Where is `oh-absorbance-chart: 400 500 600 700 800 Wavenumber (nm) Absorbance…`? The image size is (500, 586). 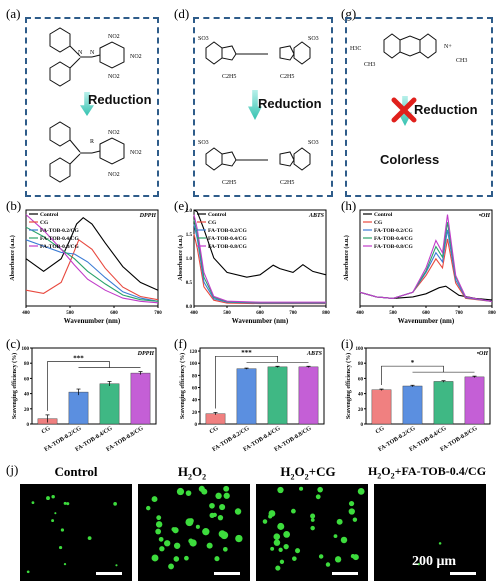 oh-absorbance-chart: 400 500 600 700 800 Wavenumber (nm) Absorbance… is located at coordinates (419, 267).